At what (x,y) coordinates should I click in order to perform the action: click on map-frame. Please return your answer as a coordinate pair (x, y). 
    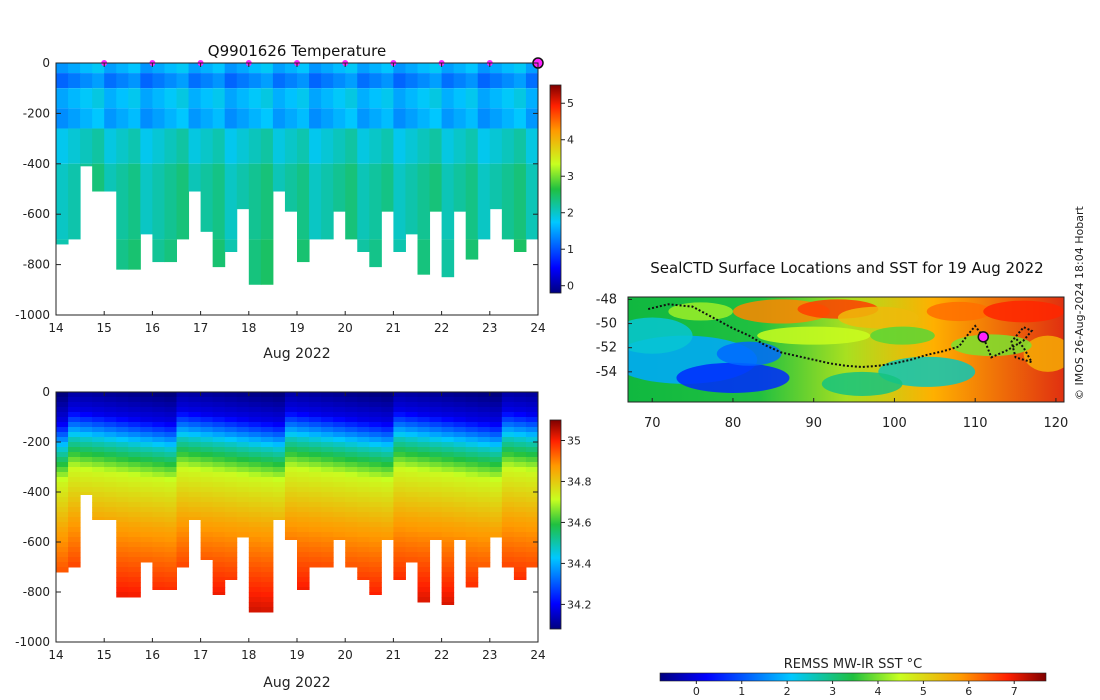
    Looking at the image, I should click on (846, 349).